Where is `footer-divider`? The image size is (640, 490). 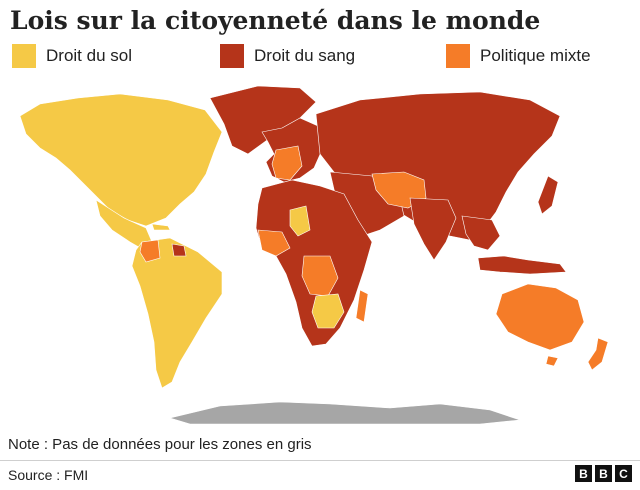
footer-divider is located at coordinates (320, 460).